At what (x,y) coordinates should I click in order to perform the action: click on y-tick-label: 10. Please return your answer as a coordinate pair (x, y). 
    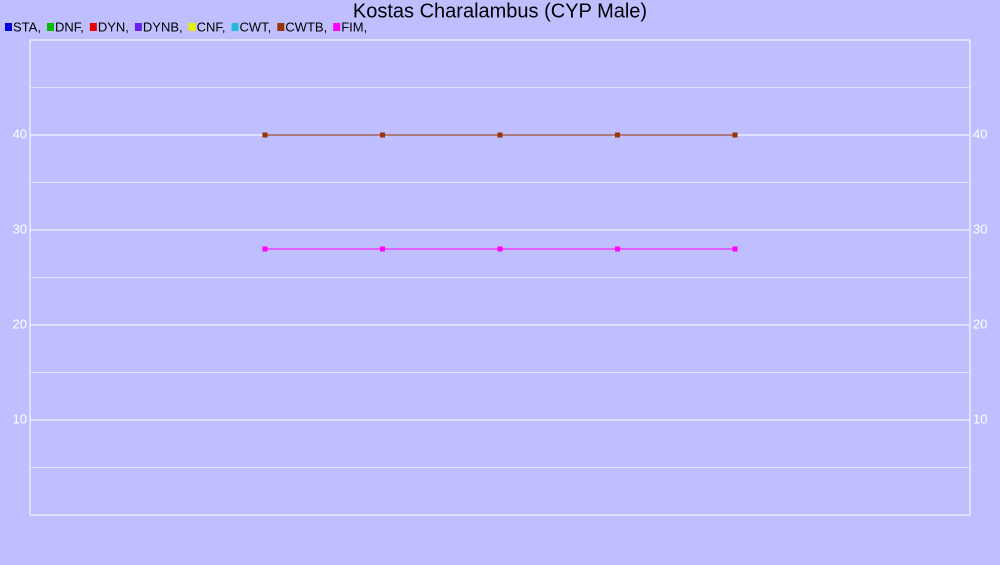
    Looking at the image, I should click on (20, 418).